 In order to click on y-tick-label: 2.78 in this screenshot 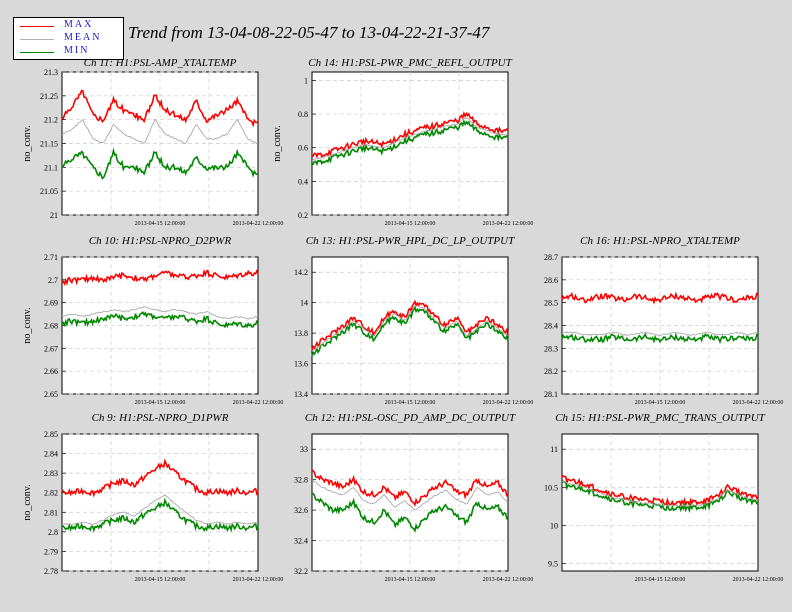, I will do `click(51, 571)`.